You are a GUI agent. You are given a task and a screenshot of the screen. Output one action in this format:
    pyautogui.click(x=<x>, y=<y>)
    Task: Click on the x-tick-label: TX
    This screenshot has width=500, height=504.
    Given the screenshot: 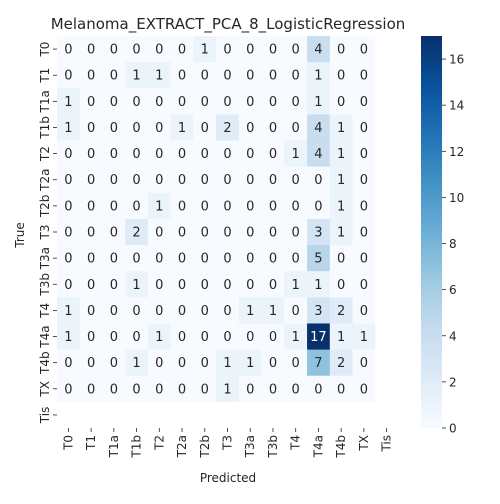 What is the action you would take?
    pyautogui.click(x=364, y=443)
    